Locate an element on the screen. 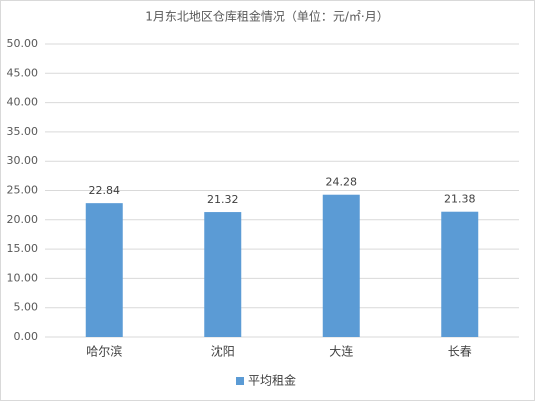  x-tick-label: 长春 is located at coordinates (460, 352).